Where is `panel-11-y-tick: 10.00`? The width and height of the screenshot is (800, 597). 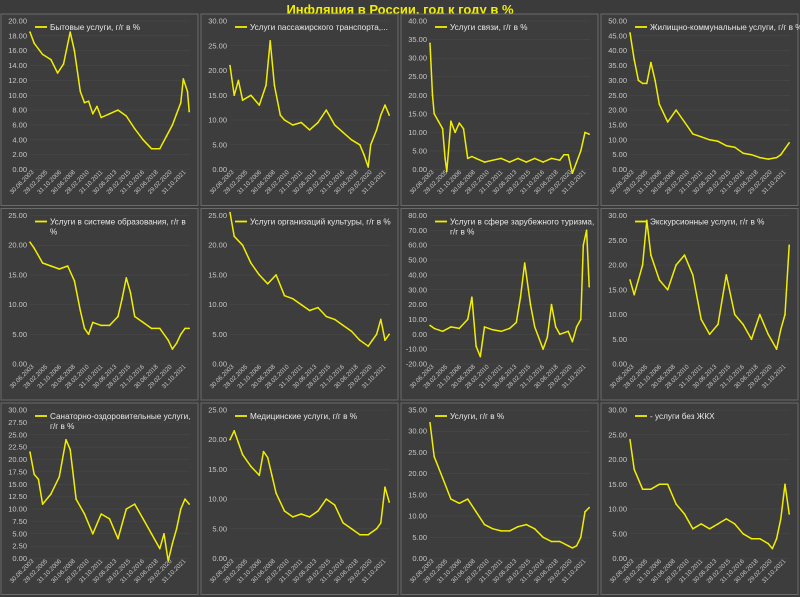 panel-11-y-tick: 10.00 is located at coordinates (617, 509).